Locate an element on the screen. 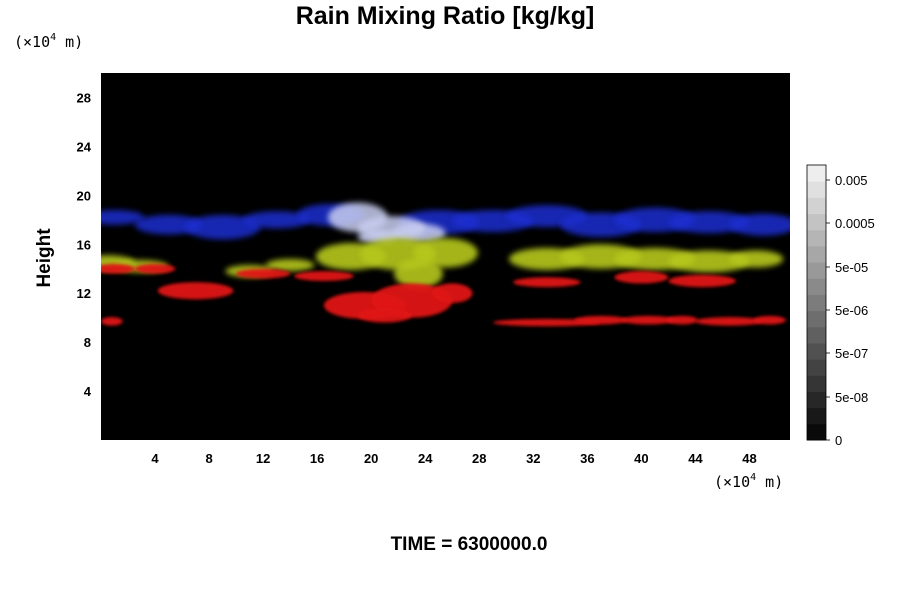 The width and height of the screenshot is (900, 600). x-tick-label: 20 is located at coordinates (371, 458).